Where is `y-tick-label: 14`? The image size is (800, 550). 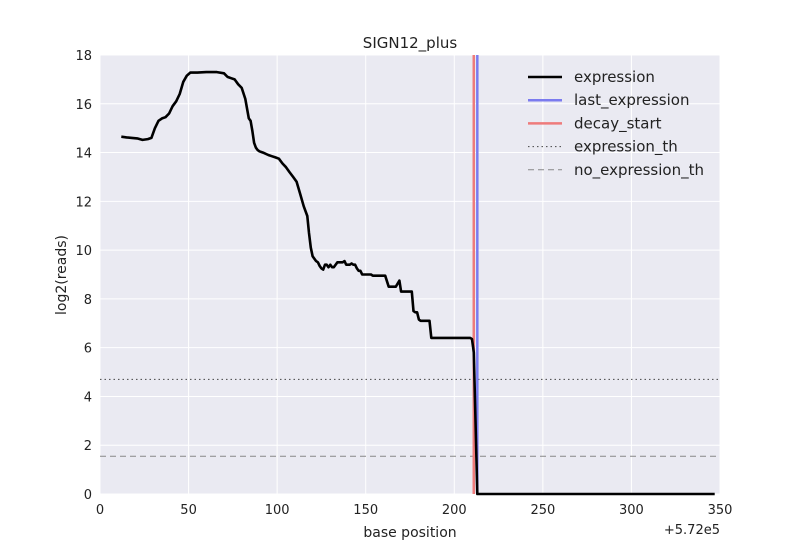
y-tick-label: 14 is located at coordinates (83, 154).